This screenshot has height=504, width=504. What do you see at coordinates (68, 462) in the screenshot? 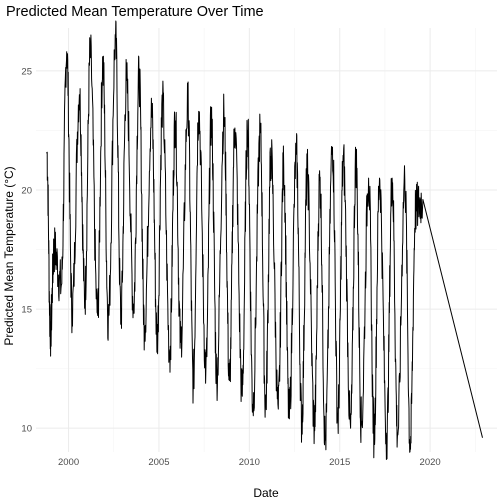
I see `x-tick-label: 2000` at bounding box center [68, 462].